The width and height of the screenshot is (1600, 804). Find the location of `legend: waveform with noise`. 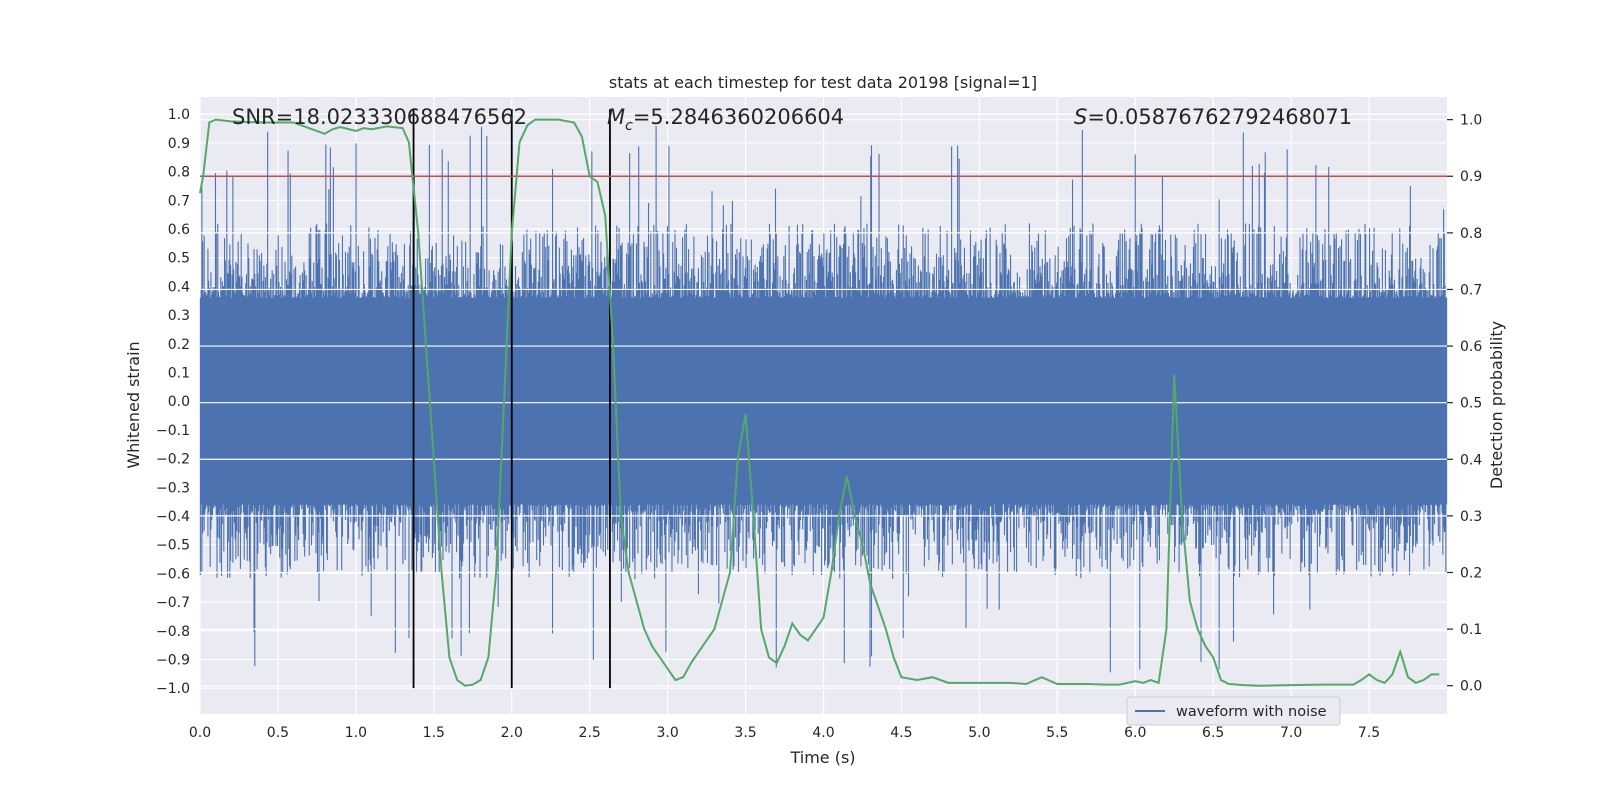

legend: waveform with noise is located at coordinates (1233, 711).